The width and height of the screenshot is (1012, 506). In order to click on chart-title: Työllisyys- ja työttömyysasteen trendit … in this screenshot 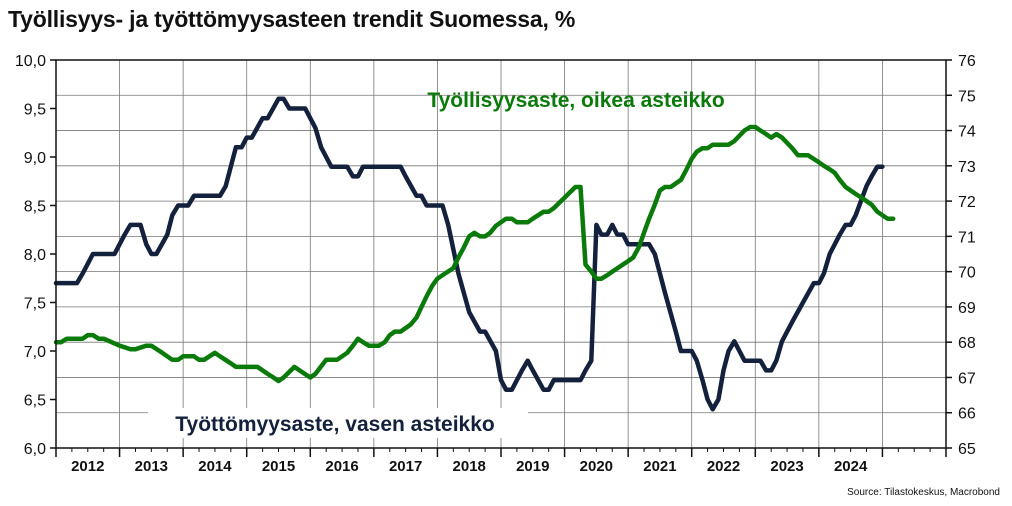, I will do `click(292, 19)`.